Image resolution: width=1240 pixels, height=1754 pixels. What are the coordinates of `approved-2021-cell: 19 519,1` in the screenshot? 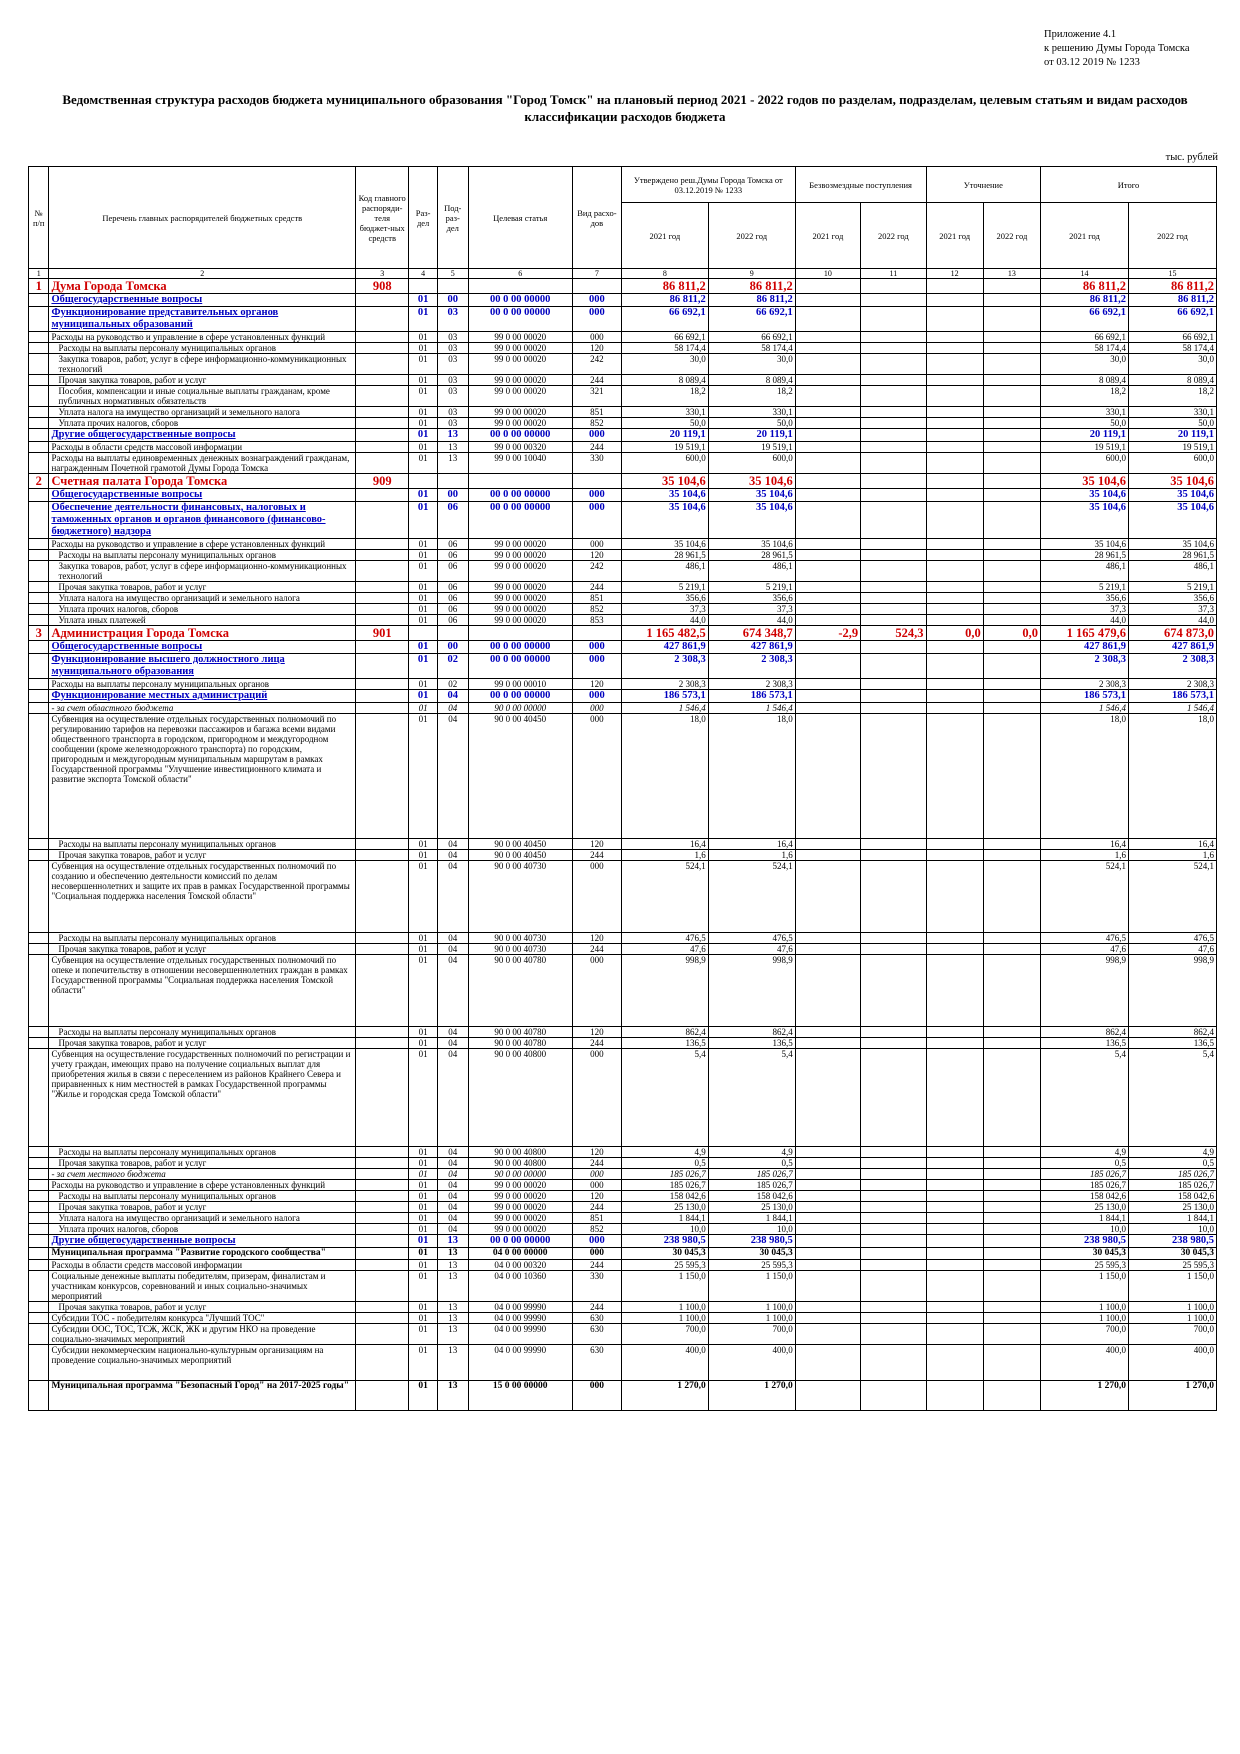 It's located at (664, 447).